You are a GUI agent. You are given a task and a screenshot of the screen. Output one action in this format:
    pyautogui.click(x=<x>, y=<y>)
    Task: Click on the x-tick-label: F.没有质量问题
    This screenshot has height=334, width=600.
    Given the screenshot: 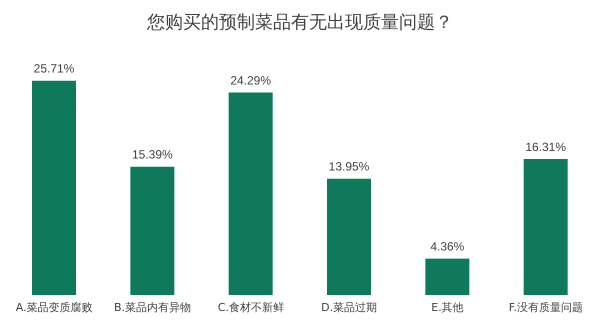 What is the action you would take?
    pyautogui.click(x=545, y=307)
    